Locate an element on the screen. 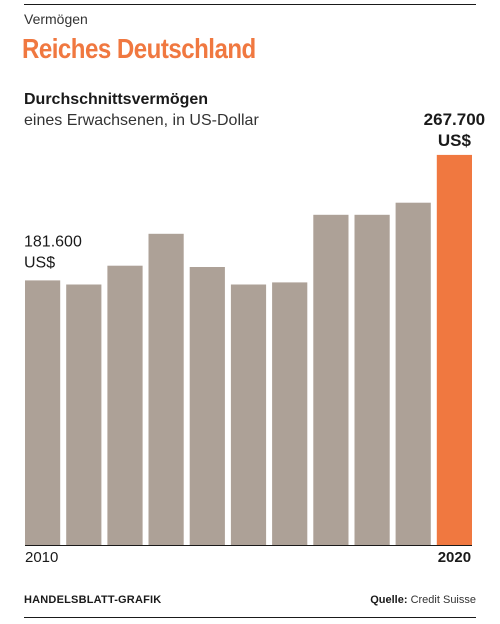 The height and width of the screenshot is (624, 500). data-label-2010-line-2: US$ is located at coordinates (39, 262).